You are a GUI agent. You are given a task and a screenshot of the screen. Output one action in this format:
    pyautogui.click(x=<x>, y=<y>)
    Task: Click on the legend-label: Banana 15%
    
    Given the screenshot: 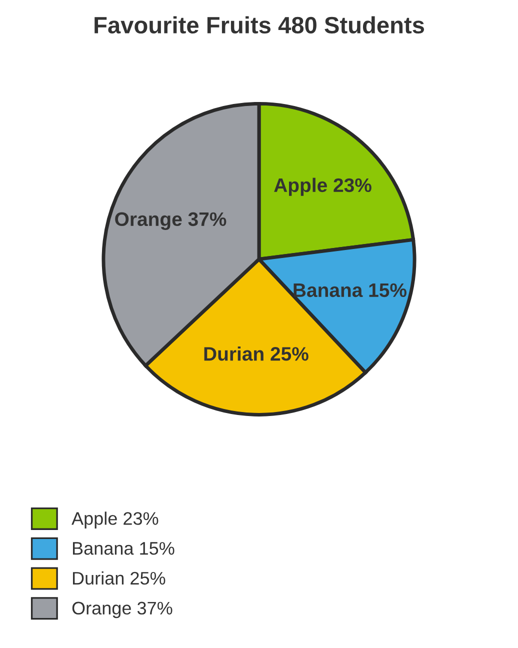 What is the action you would take?
    pyautogui.click(x=123, y=548)
    